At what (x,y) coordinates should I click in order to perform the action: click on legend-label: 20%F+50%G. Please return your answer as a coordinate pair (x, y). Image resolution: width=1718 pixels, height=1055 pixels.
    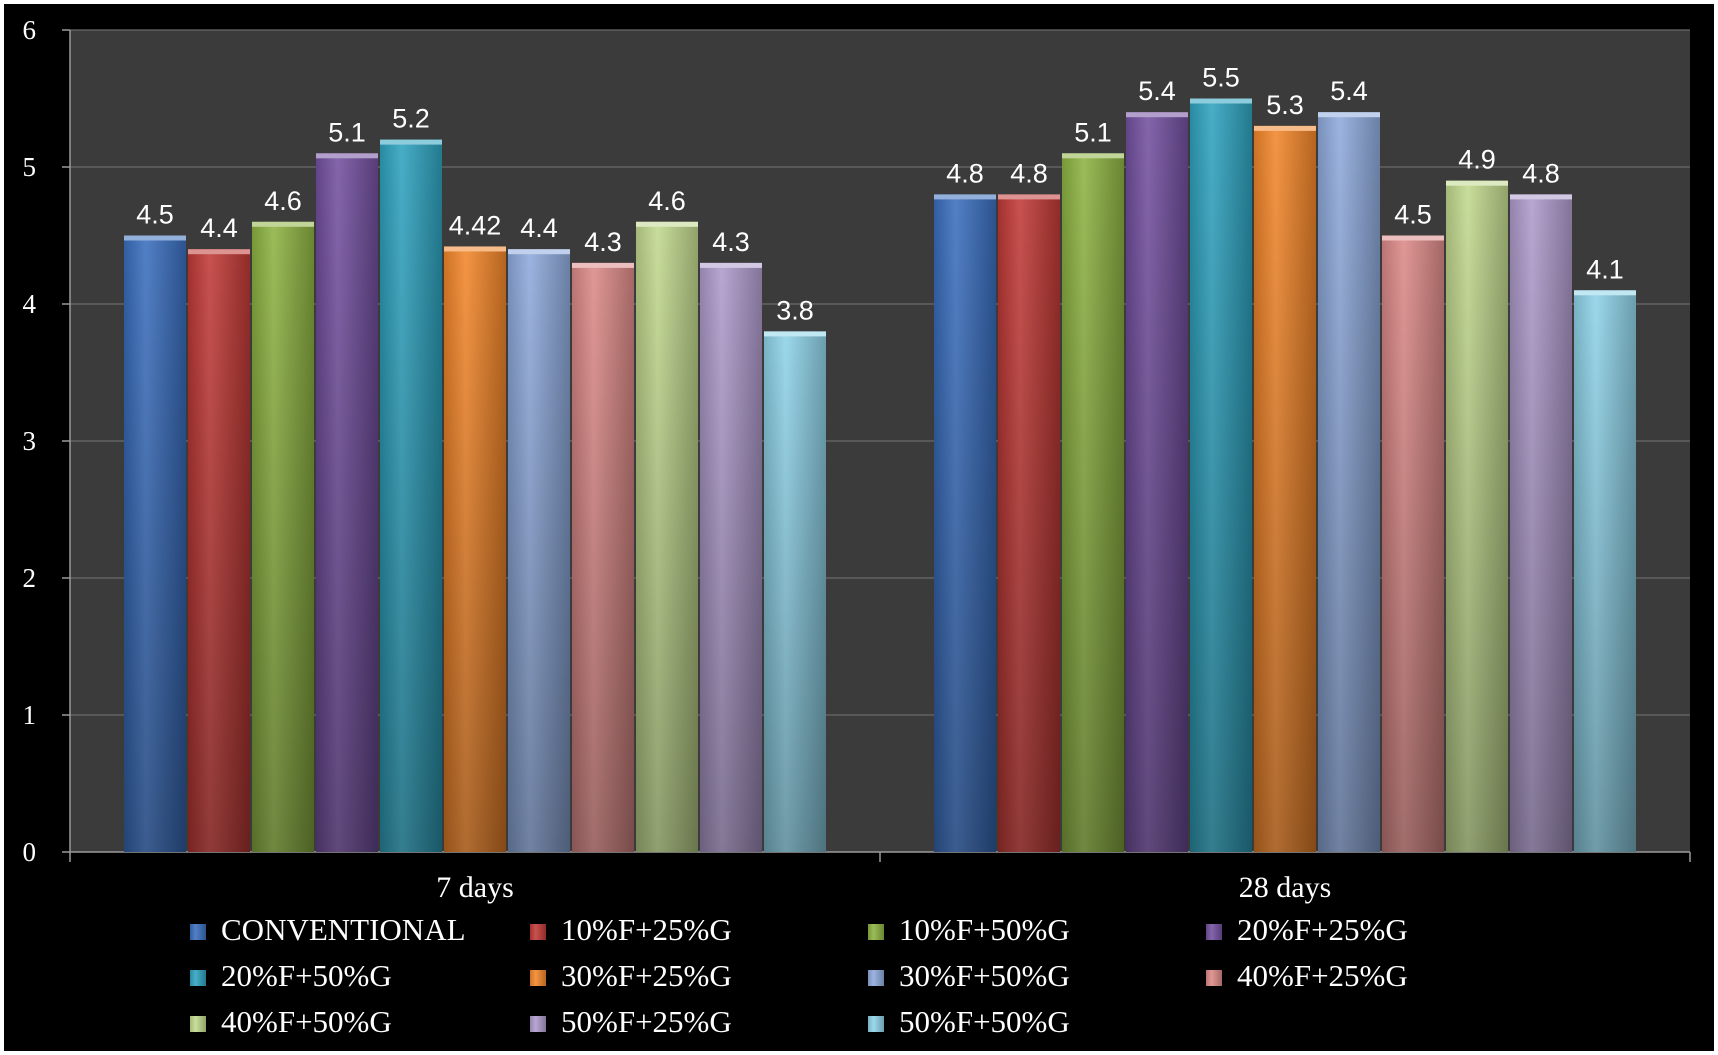
    Looking at the image, I should click on (306, 975).